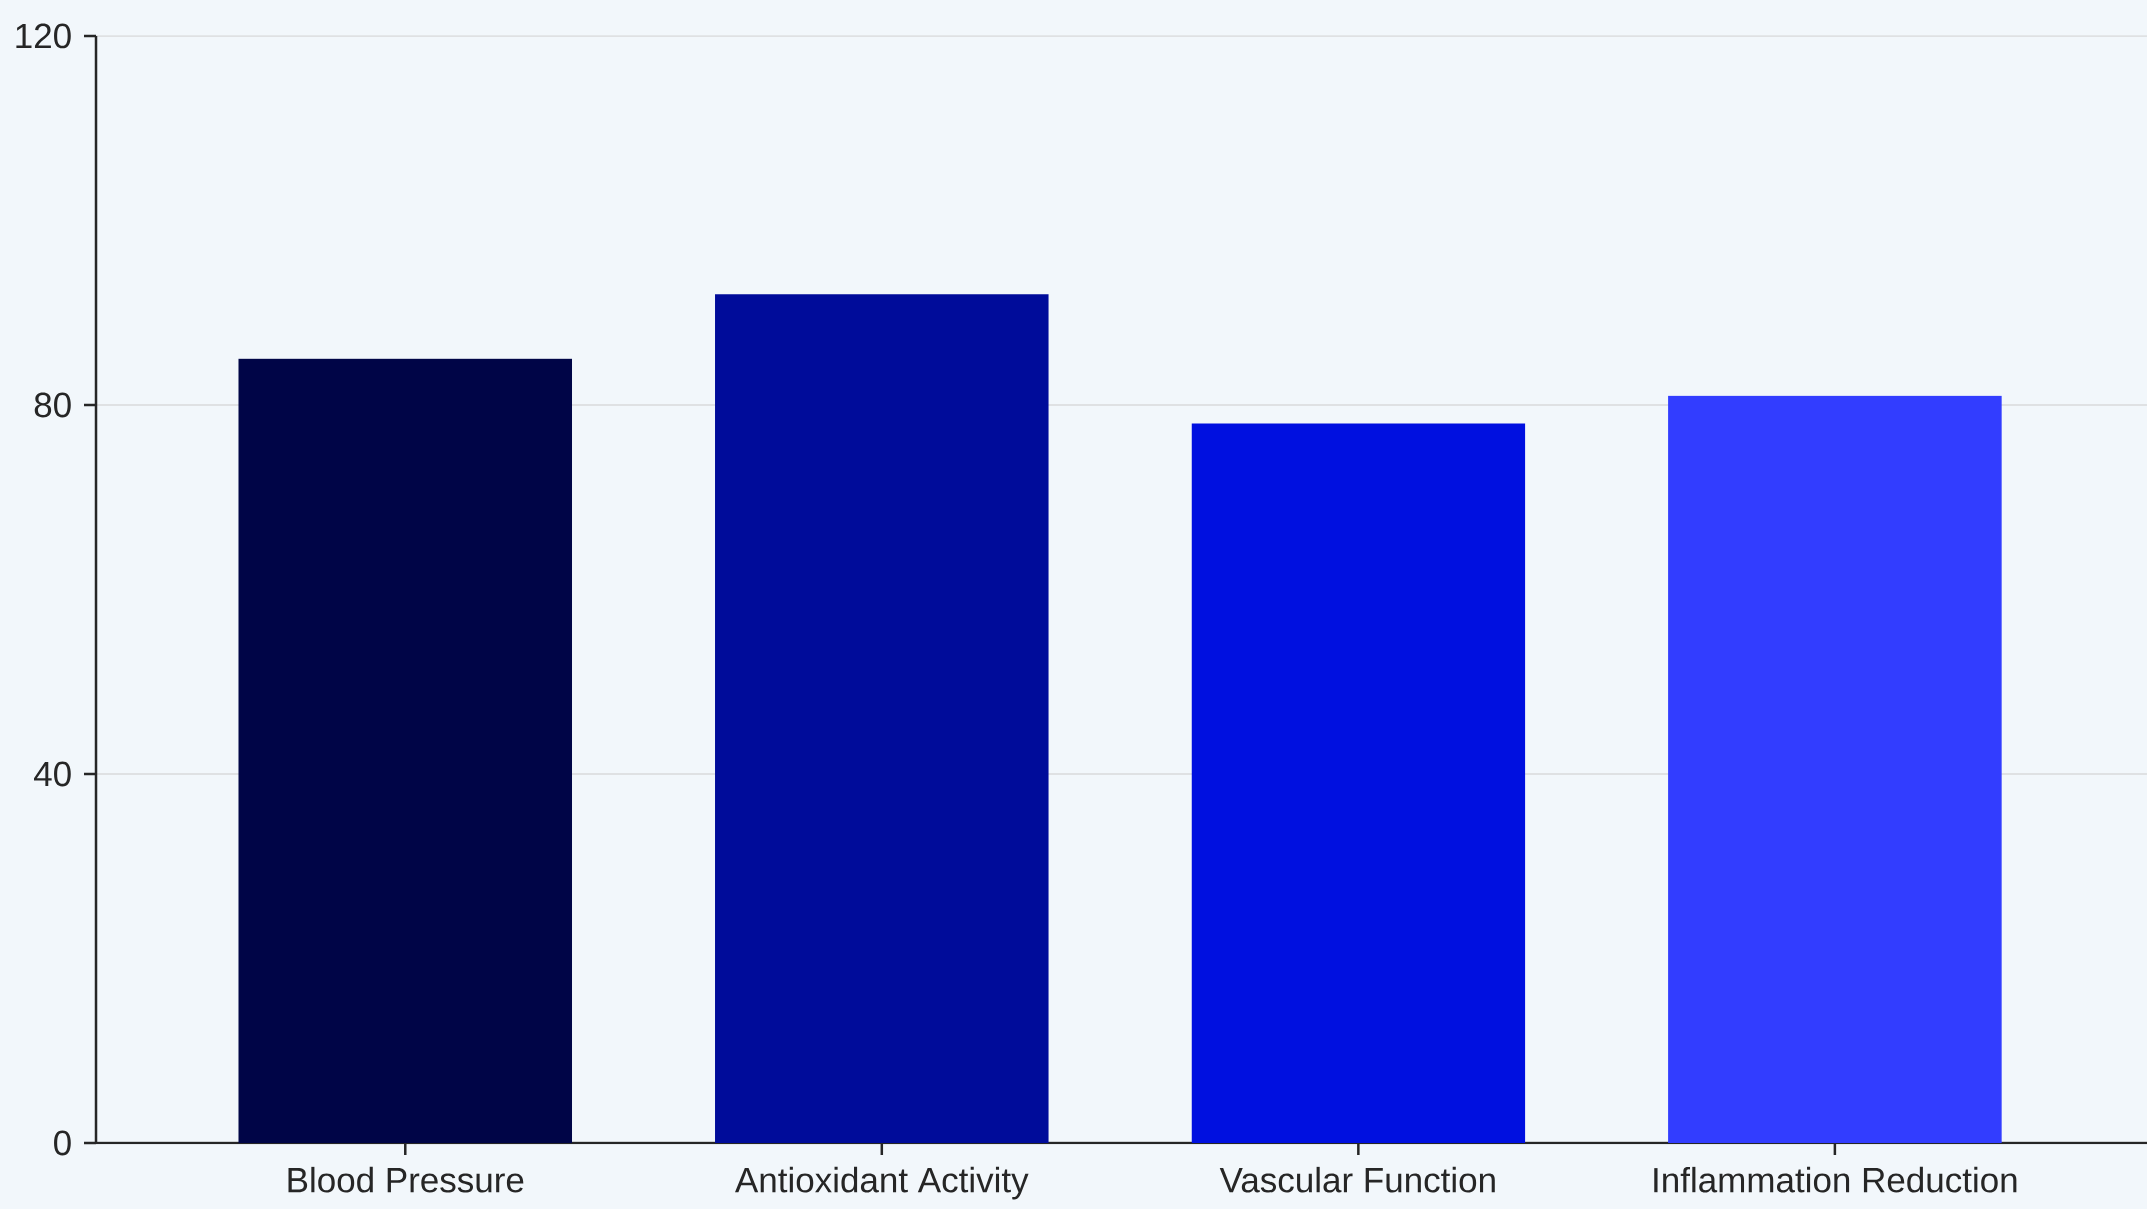 The image size is (2147, 1209). I want to click on x-tick-label: Vascular Function, so click(1357, 1179).